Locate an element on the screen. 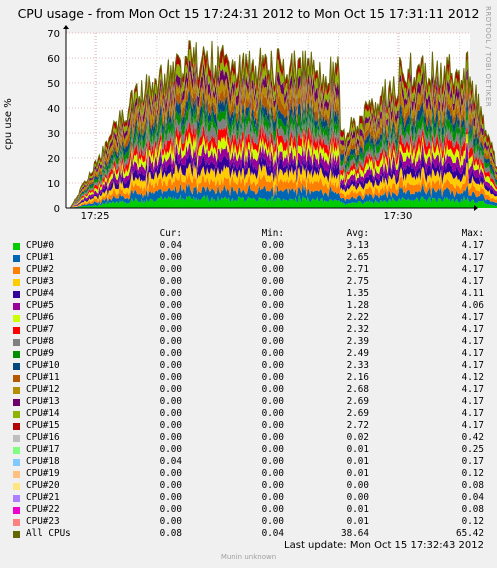  legend-avg: 2.33 is located at coordinates (357, 365).